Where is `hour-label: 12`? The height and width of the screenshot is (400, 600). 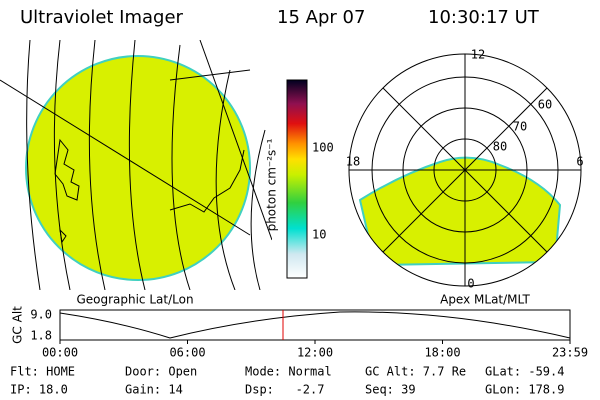
hour-label: 12 is located at coordinates (478, 55).